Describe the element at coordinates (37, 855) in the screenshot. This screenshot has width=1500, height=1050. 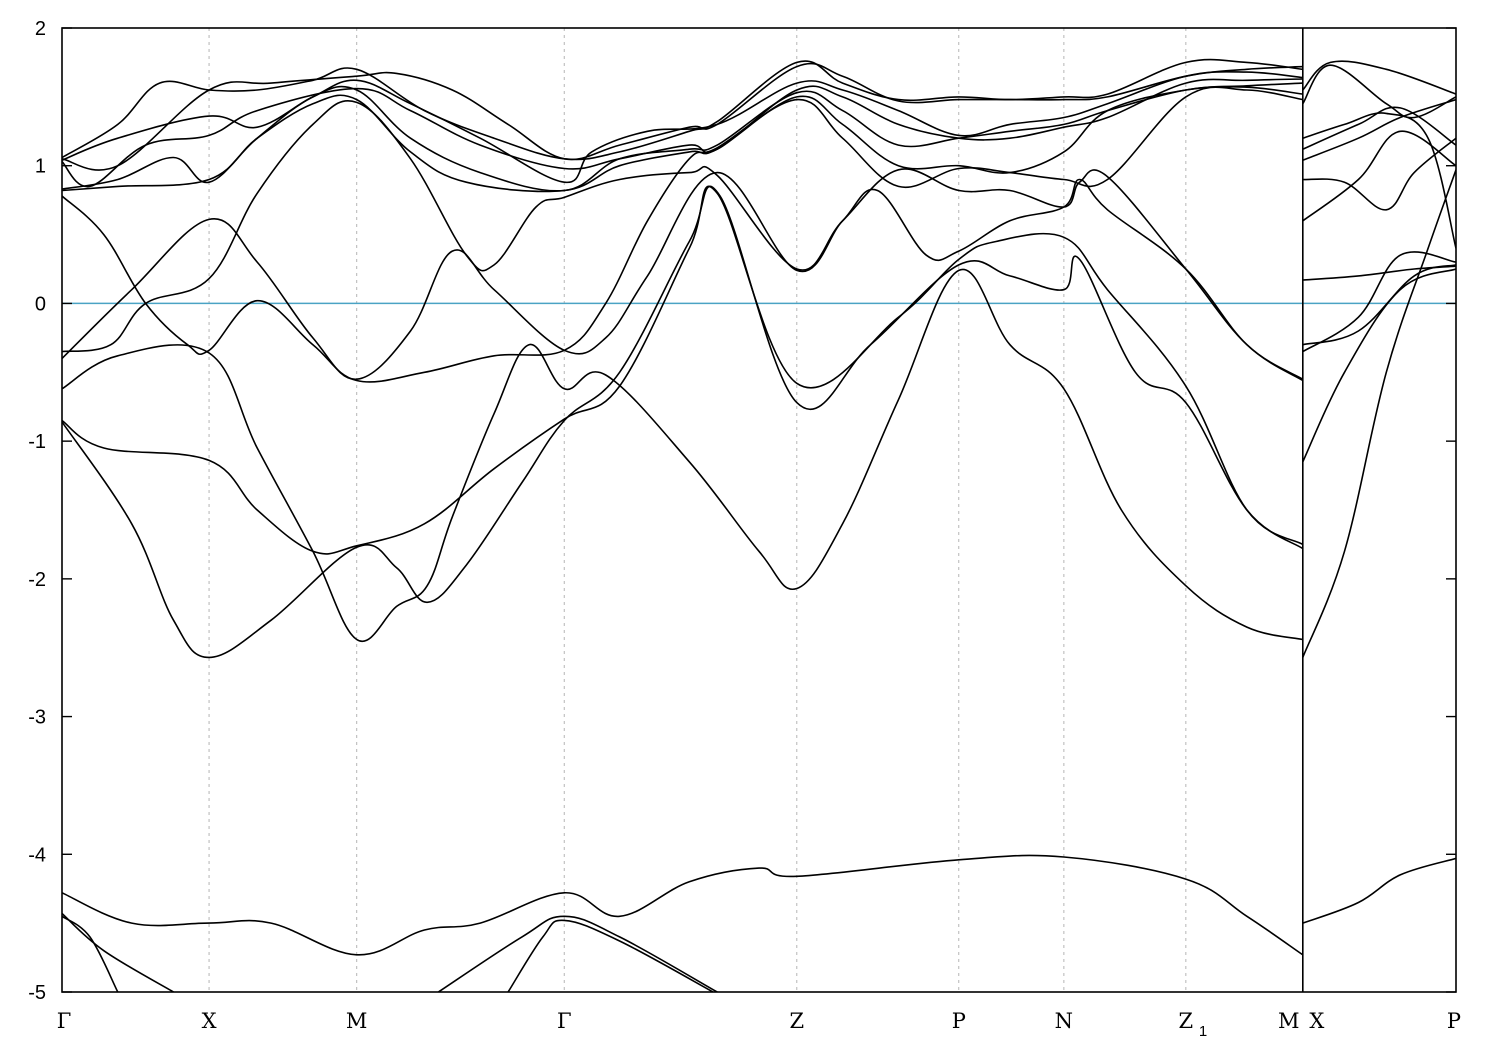
I see `y-tick-label: -4` at that location.